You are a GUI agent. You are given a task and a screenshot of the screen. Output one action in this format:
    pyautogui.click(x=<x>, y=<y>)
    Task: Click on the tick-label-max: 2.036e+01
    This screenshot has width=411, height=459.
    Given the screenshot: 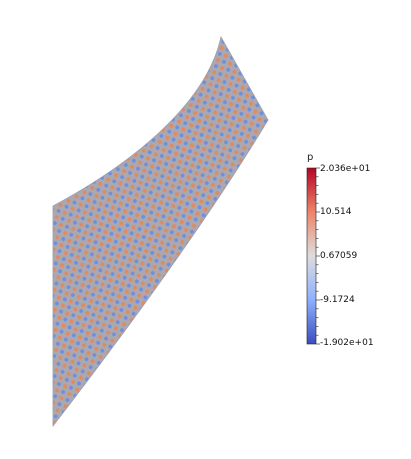 What is the action you would take?
    pyautogui.click(x=345, y=169)
    